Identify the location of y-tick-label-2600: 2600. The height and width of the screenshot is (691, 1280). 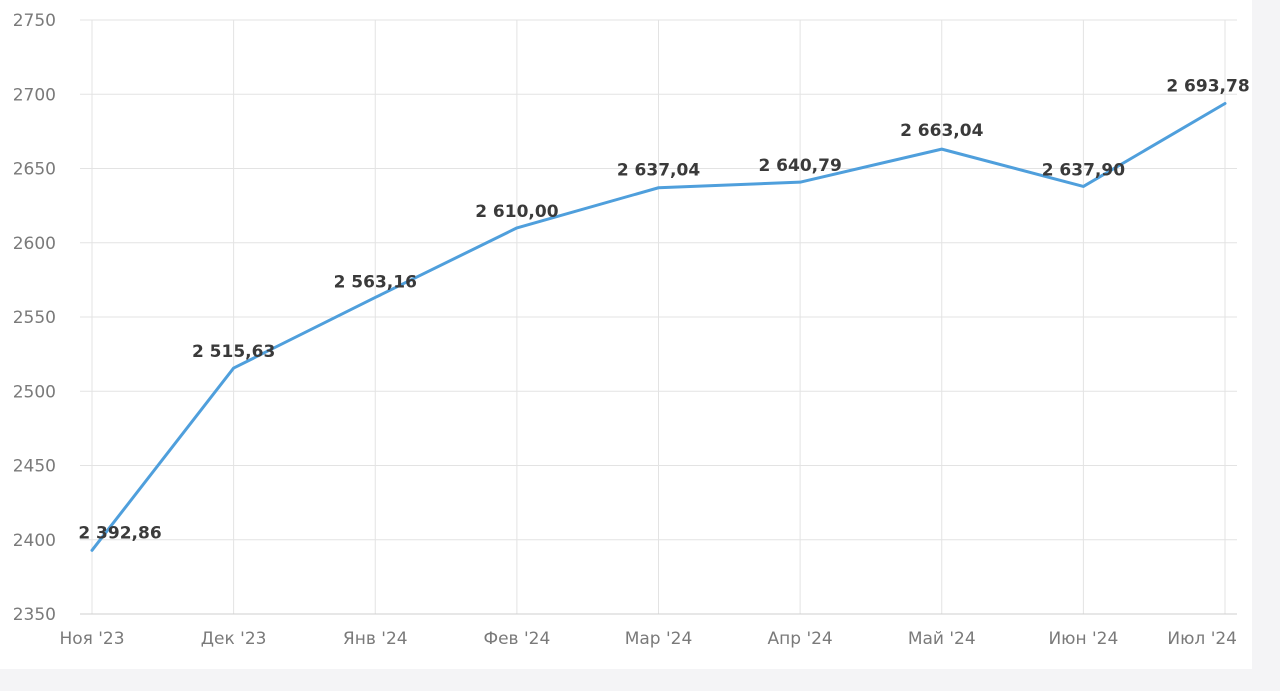
(34, 244).